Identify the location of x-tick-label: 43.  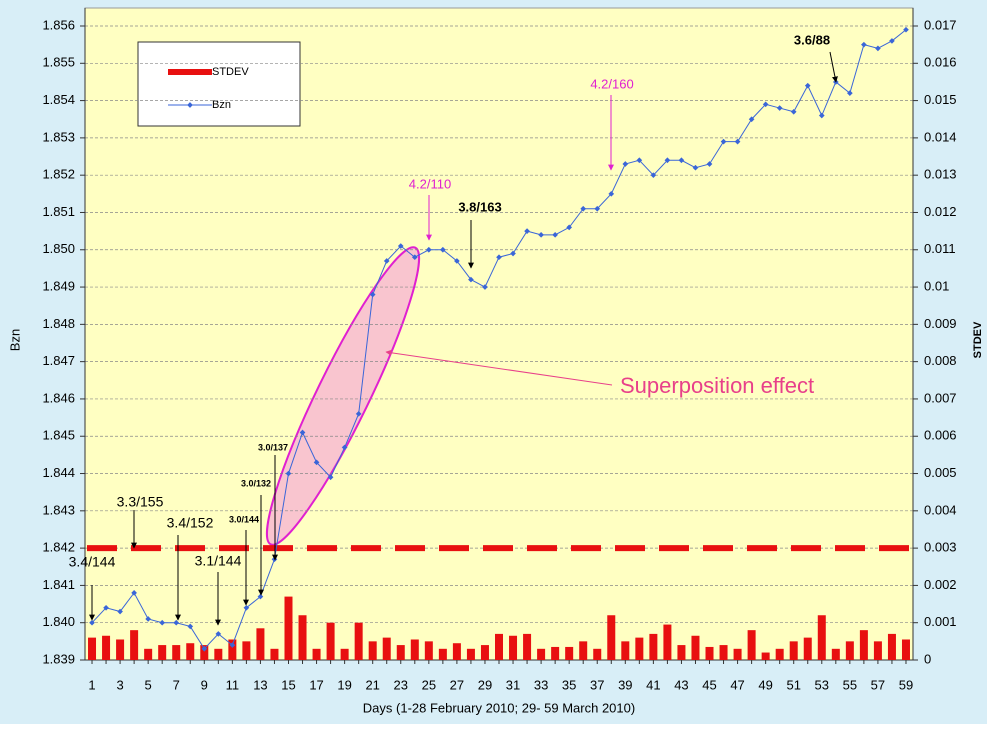
(681, 684).